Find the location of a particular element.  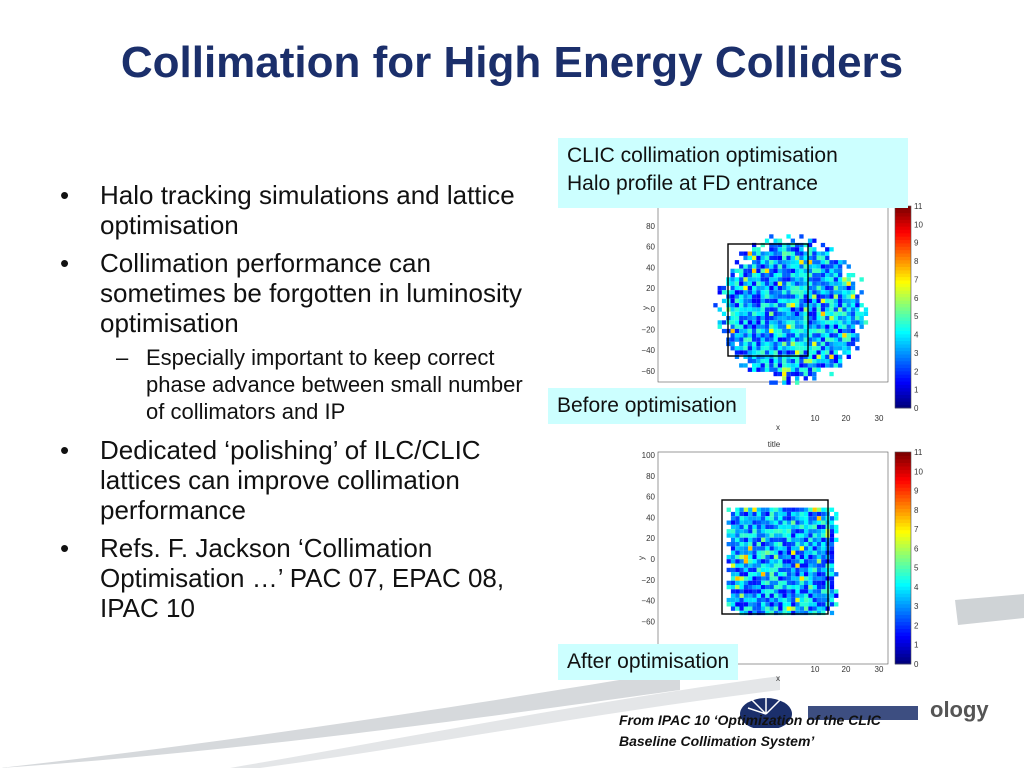

x-tick-label: 30 is located at coordinates (879, 418).